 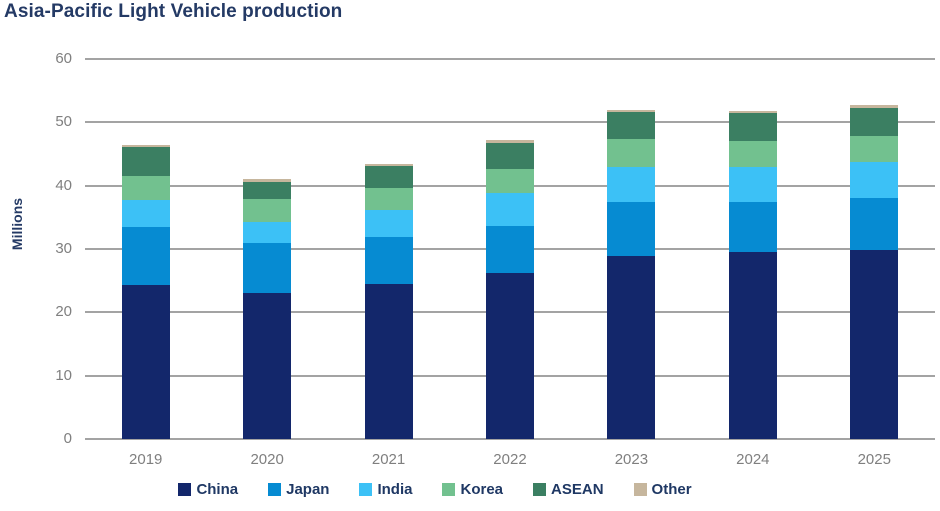 What do you see at coordinates (752, 227) in the screenshot?
I see `bar-segment-japan-2024` at bounding box center [752, 227].